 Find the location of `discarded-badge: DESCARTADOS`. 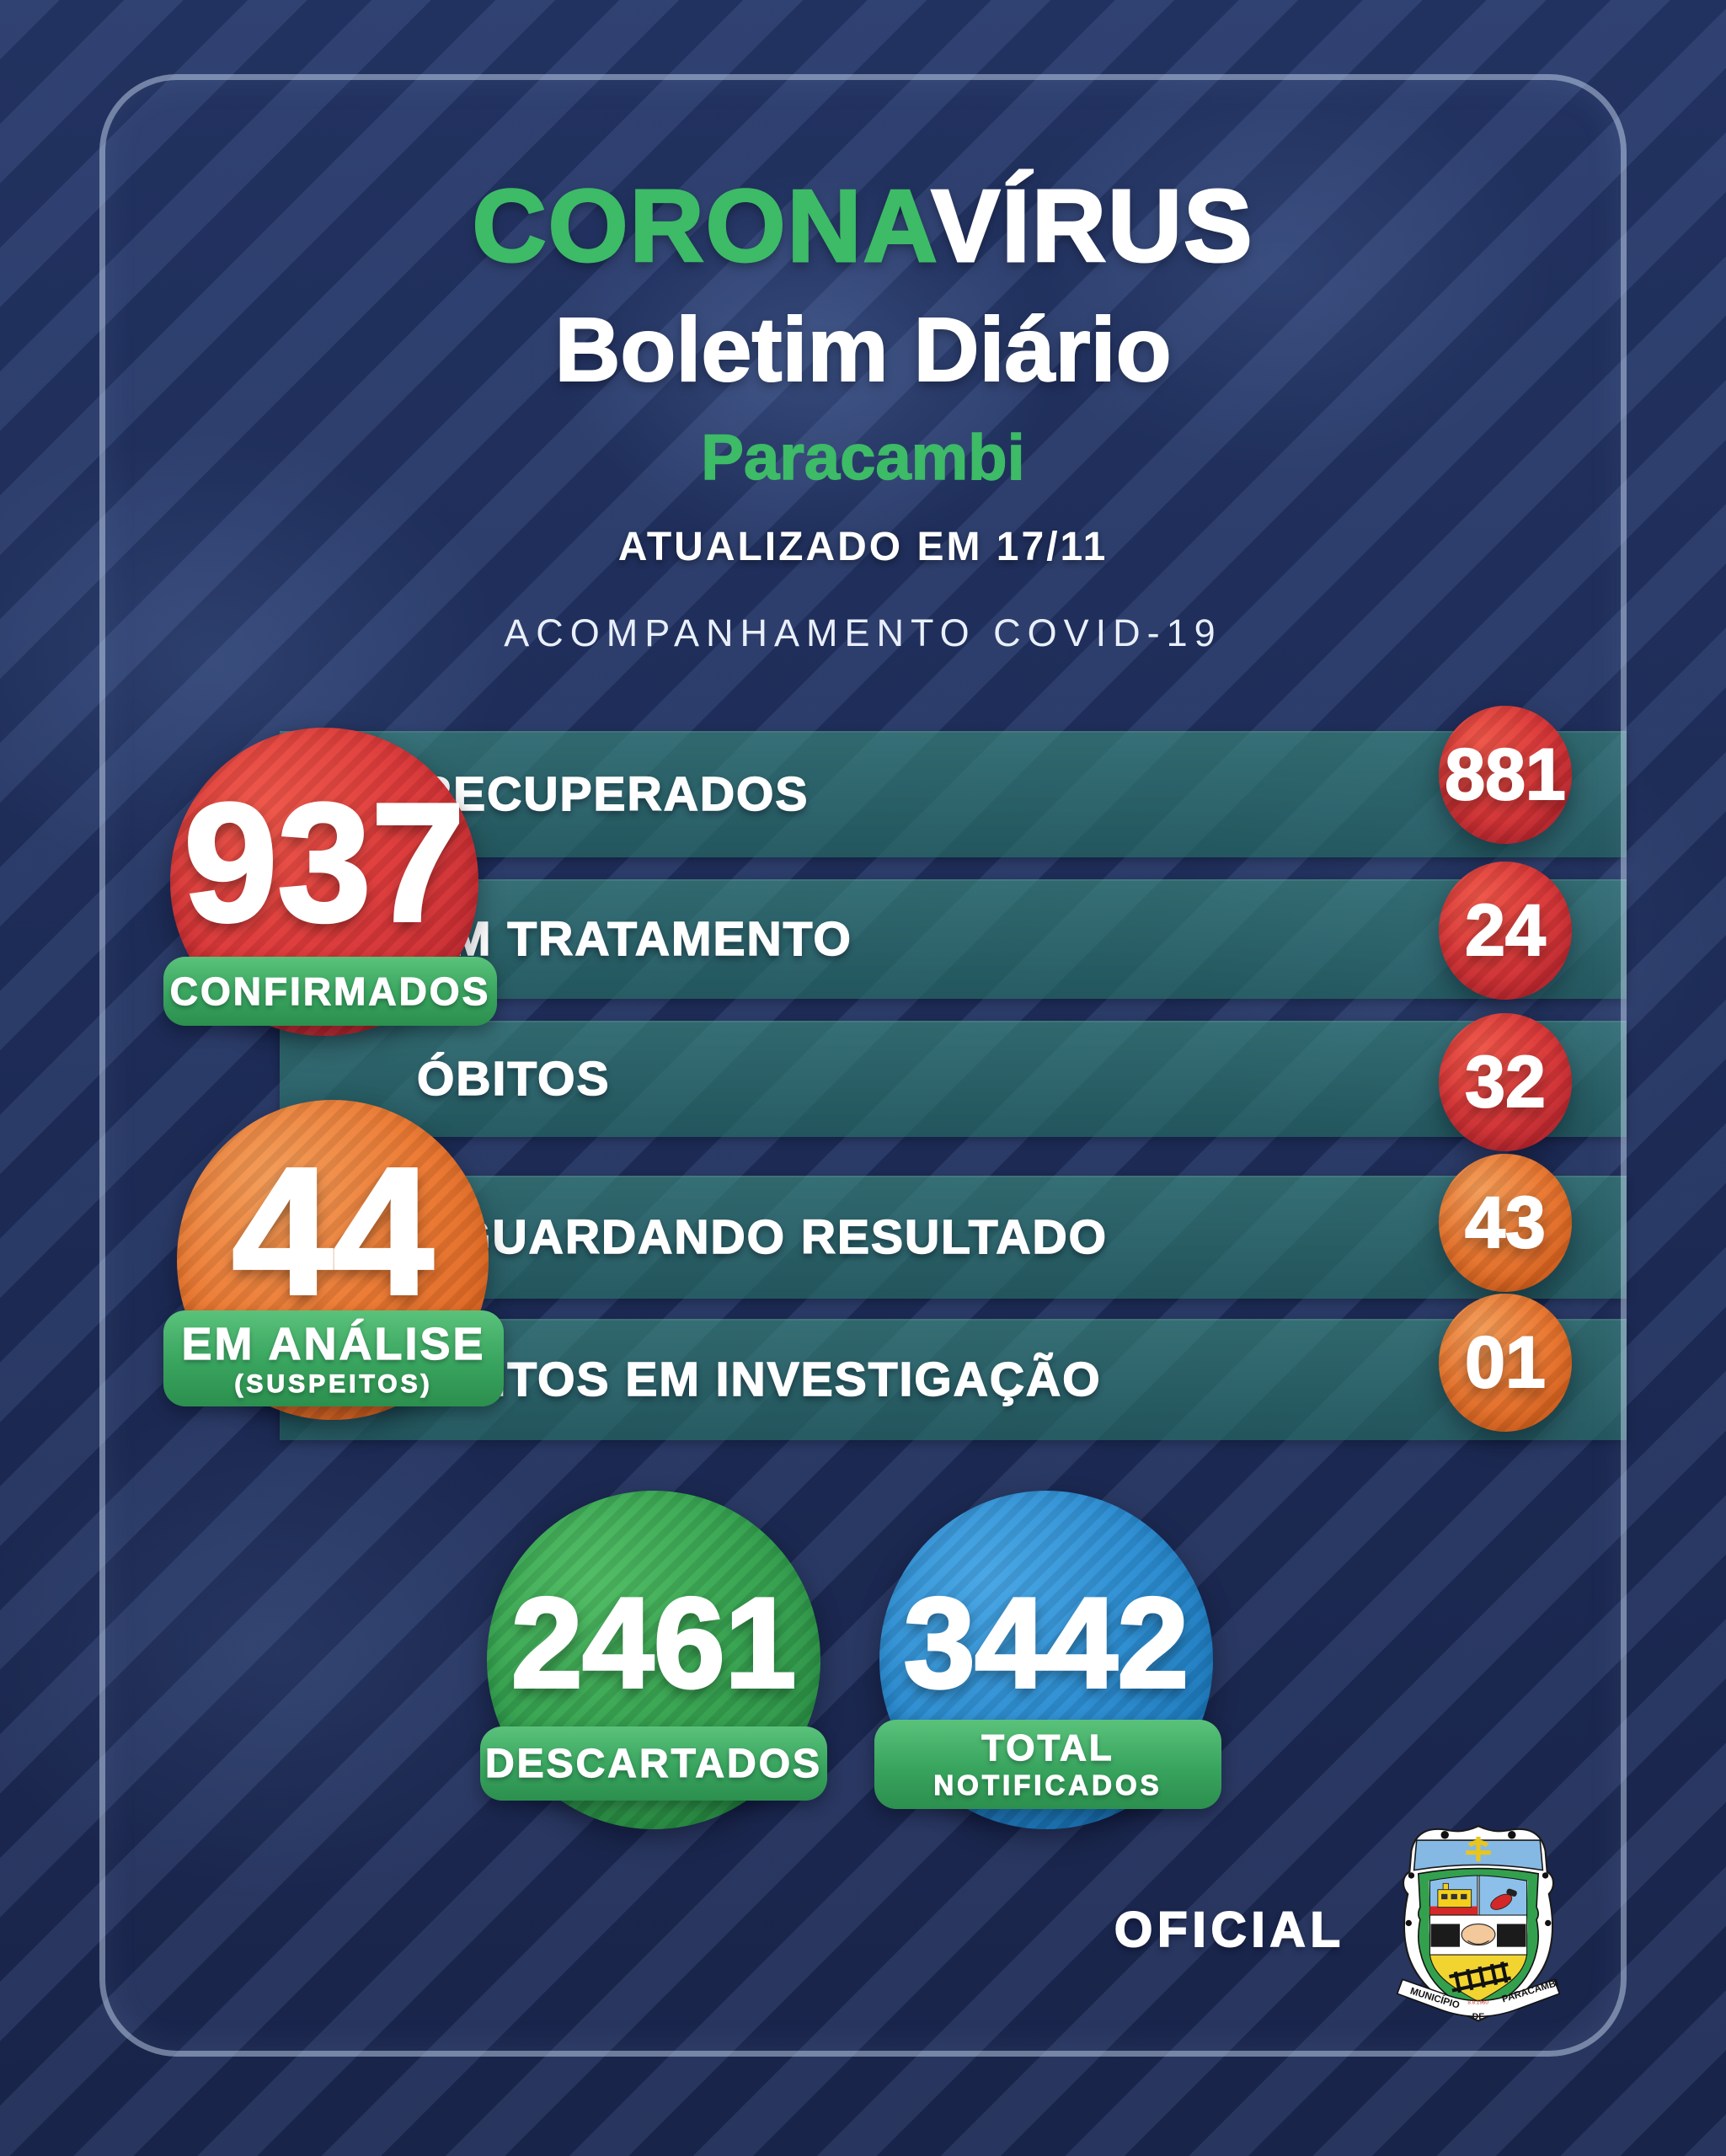

discarded-badge: DESCARTADOS is located at coordinates (653, 1763).